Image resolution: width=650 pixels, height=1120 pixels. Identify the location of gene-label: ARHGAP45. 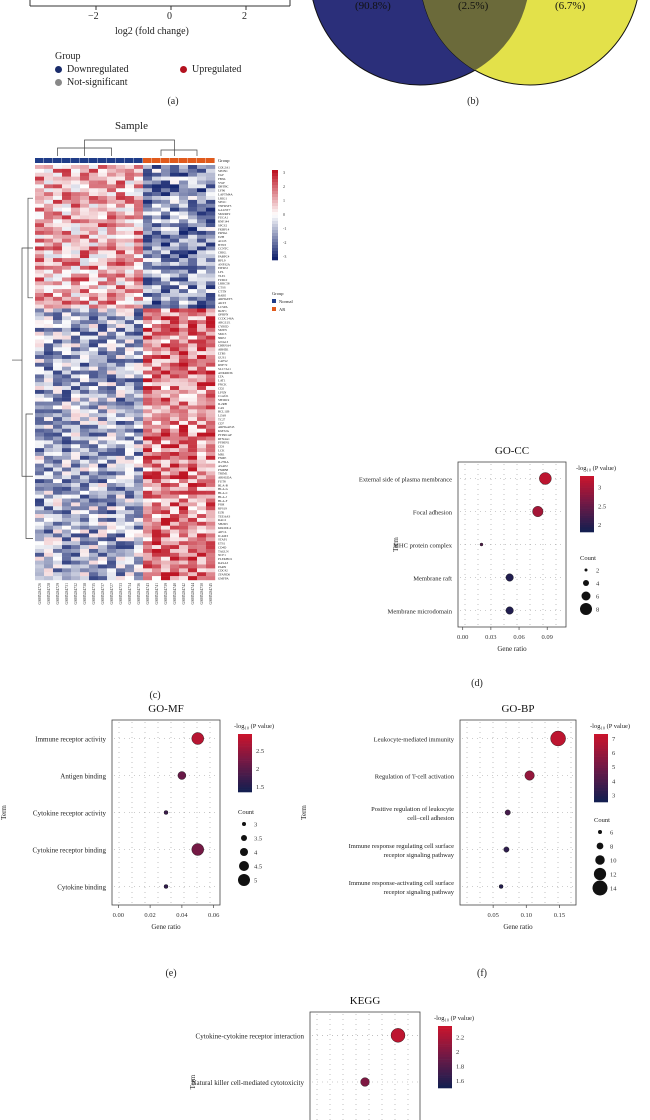
(226, 427).